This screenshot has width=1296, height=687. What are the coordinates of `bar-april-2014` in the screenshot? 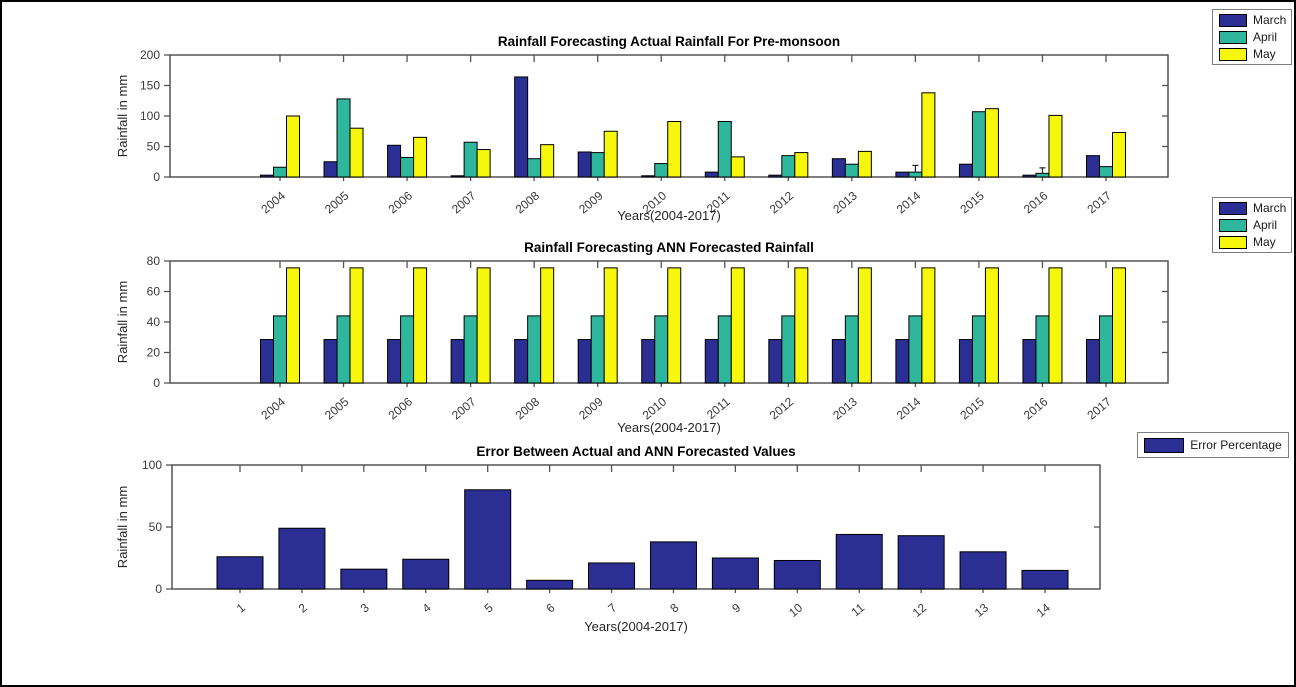 It's located at (915, 174).